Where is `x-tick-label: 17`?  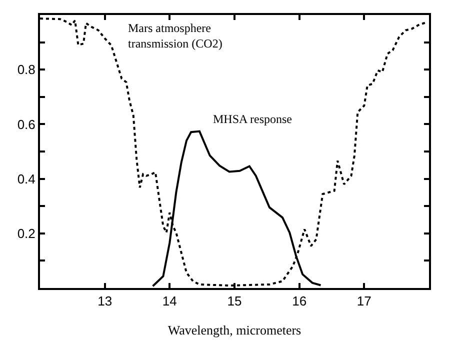 x-tick-label: 17 is located at coordinates (364, 301).